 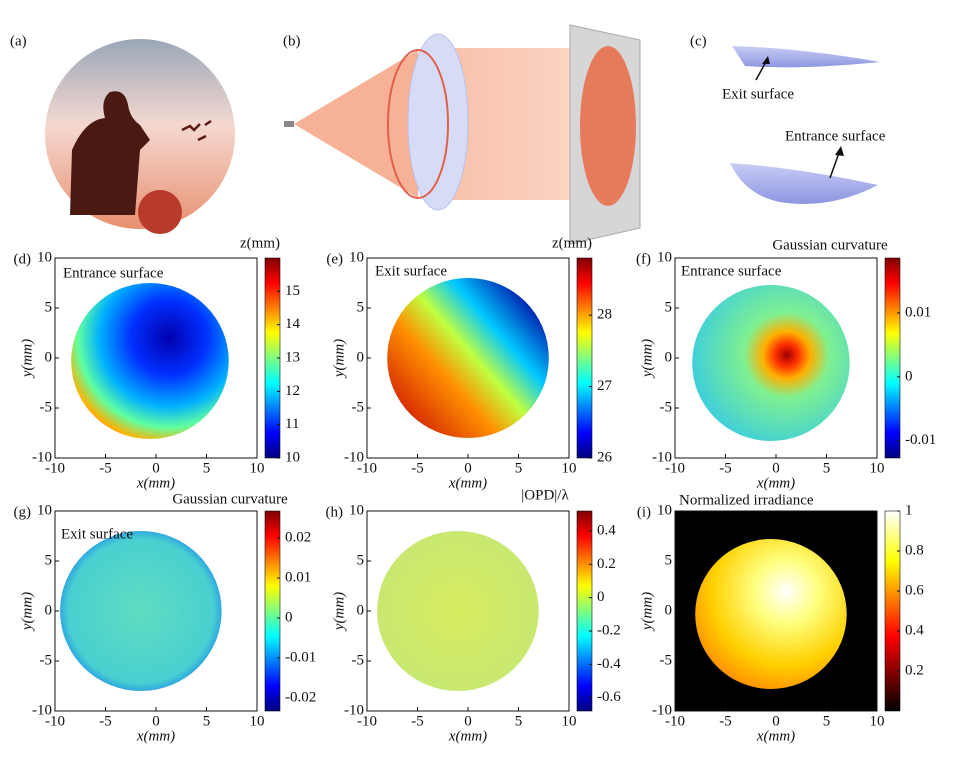 What do you see at coordinates (608, 126) in the screenshot?
I see `screen-image` at bounding box center [608, 126].